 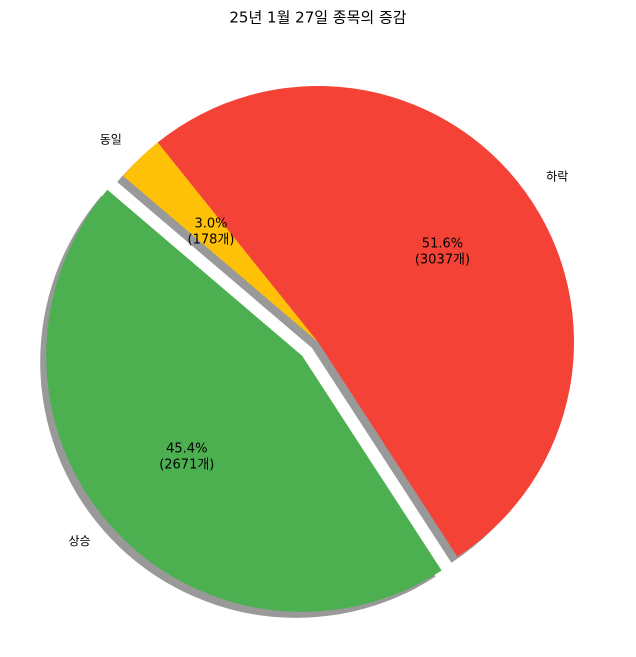 What do you see at coordinates (111, 139) in the screenshot?
I see `category-label: 동일` at bounding box center [111, 139].